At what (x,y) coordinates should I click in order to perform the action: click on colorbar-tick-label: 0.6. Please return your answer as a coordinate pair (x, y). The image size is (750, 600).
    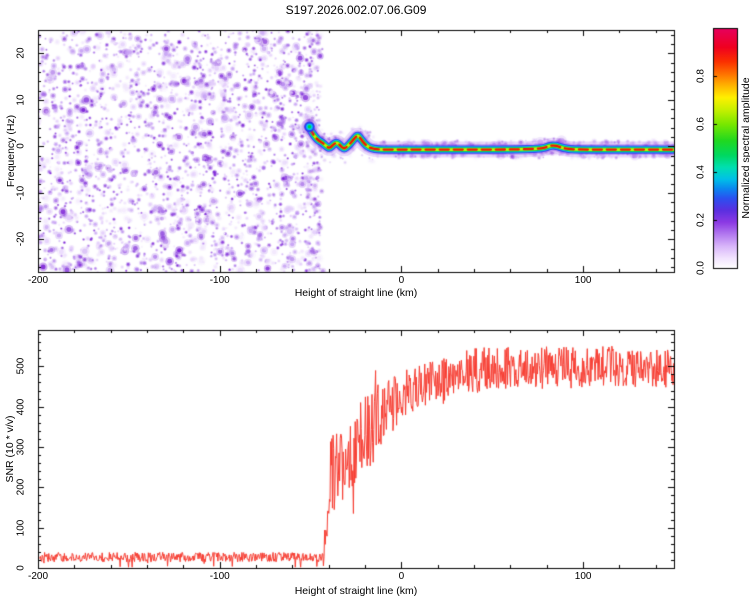
    Looking at the image, I should click on (701, 124).